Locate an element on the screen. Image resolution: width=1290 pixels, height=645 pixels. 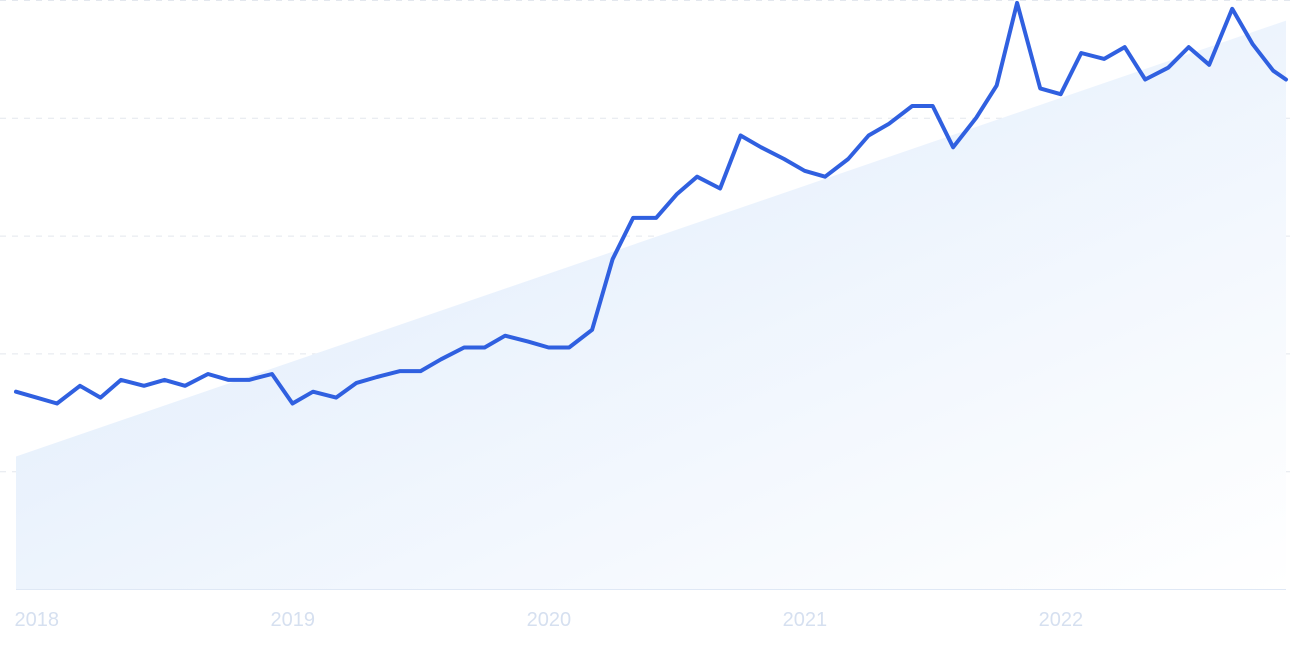
x-tick-label: 2018 is located at coordinates (36, 620).